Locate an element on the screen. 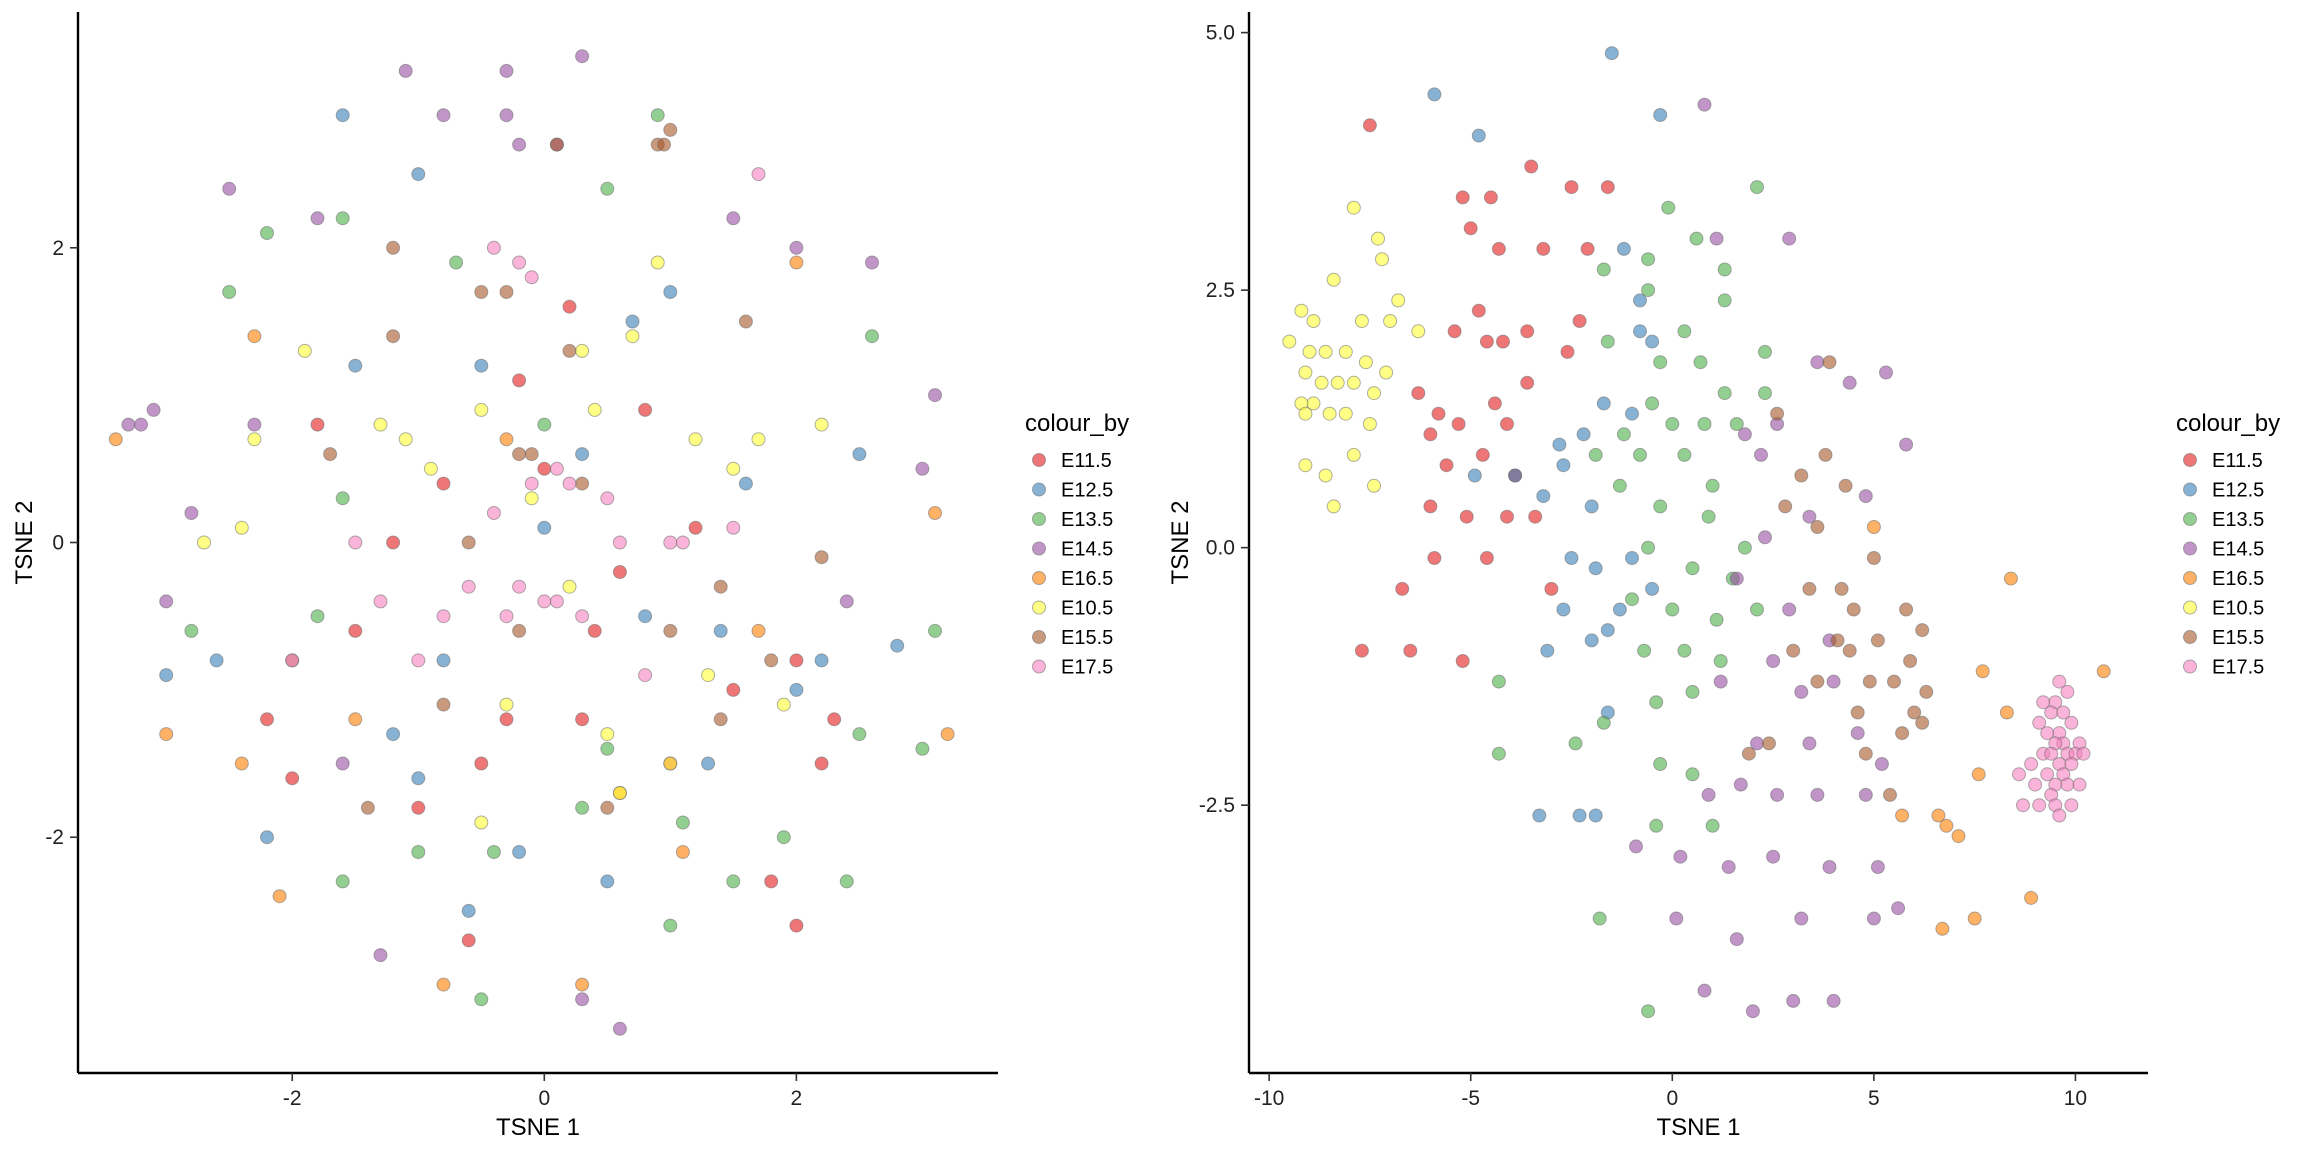 The height and width of the screenshot is (1152, 2304). y-tick-label: 2.5 is located at coordinates (1220, 290).